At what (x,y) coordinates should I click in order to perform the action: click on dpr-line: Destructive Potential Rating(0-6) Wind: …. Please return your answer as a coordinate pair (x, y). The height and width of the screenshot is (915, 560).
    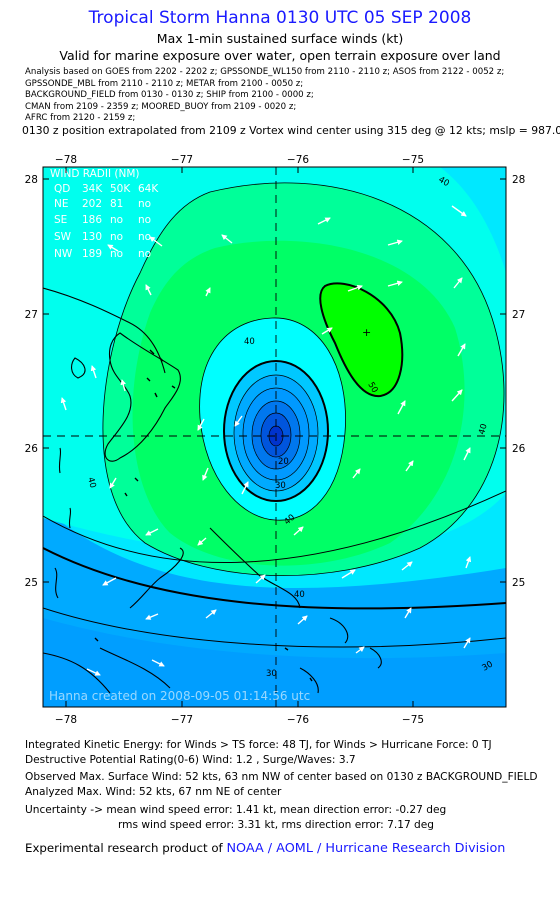
    Looking at the image, I should click on (190, 760).